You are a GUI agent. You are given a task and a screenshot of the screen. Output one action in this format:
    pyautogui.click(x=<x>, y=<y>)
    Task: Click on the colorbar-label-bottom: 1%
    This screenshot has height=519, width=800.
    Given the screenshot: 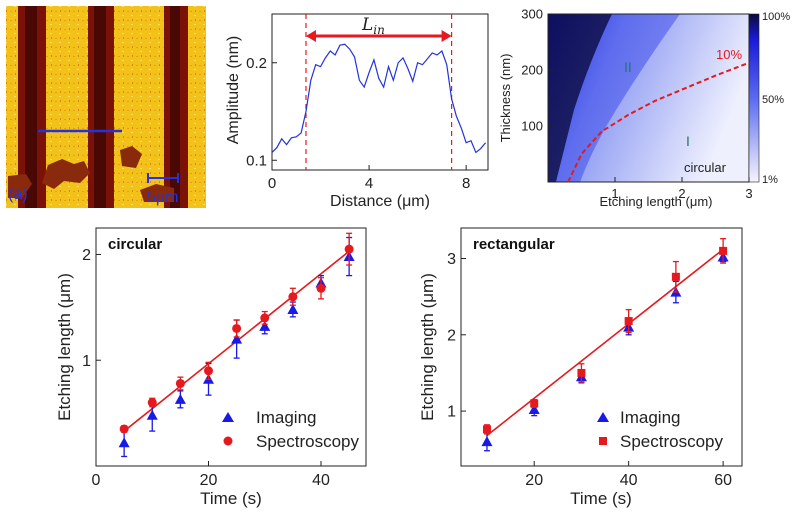 What is the action you would take?
    pyautogui.click(x=770, y=180)
    